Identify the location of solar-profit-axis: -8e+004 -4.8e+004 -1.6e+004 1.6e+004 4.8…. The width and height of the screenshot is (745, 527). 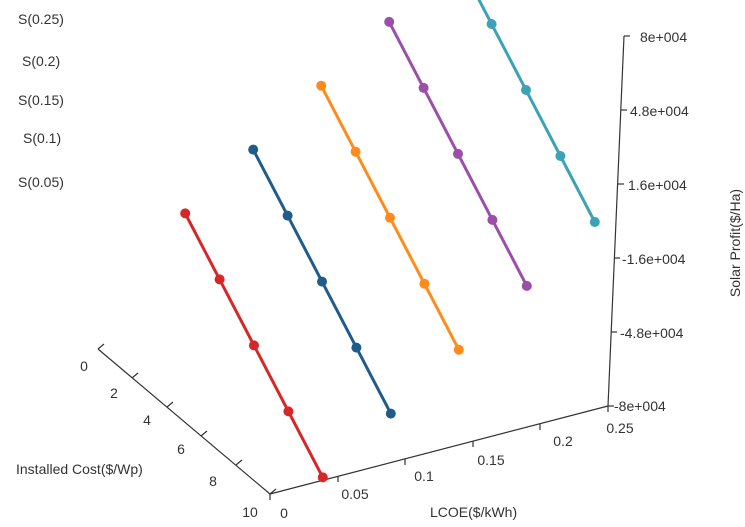
(675, 221).